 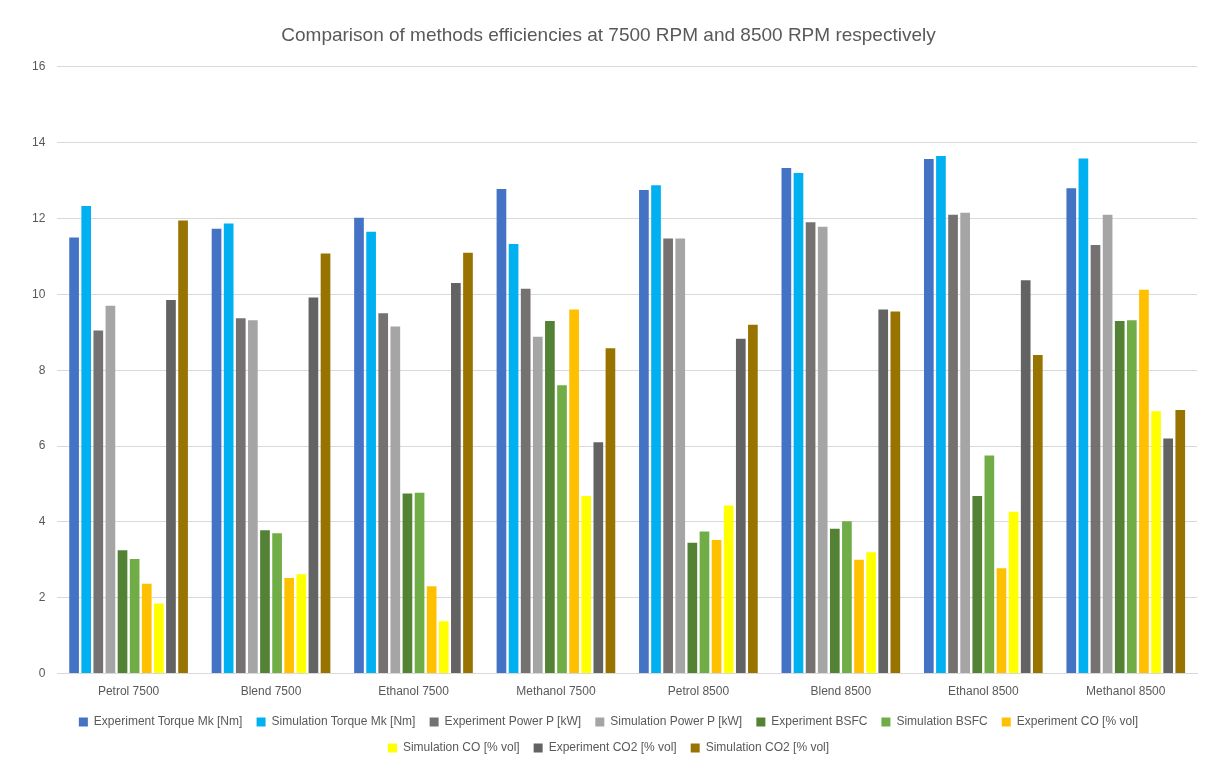 What do you see at coordinates (42, 597) in the screenshot?
I see `y-tick-label: 2` at bounding box center [42, 597].